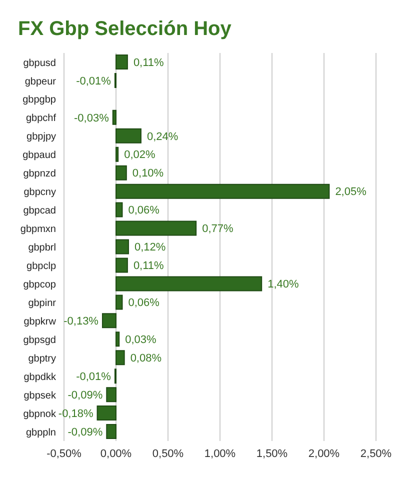 This screenshot has height=480, width=408. I want to click on y-tick-label: gbpnok, so click(40, 414).